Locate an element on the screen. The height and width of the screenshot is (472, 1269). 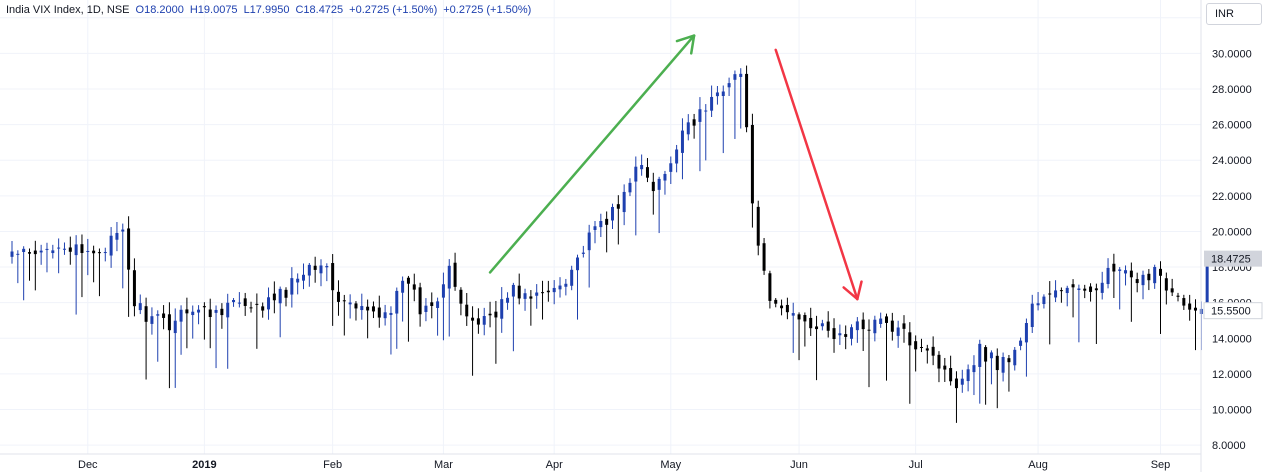
x-tick-label: Aug is located at coordinates (1038, 465).